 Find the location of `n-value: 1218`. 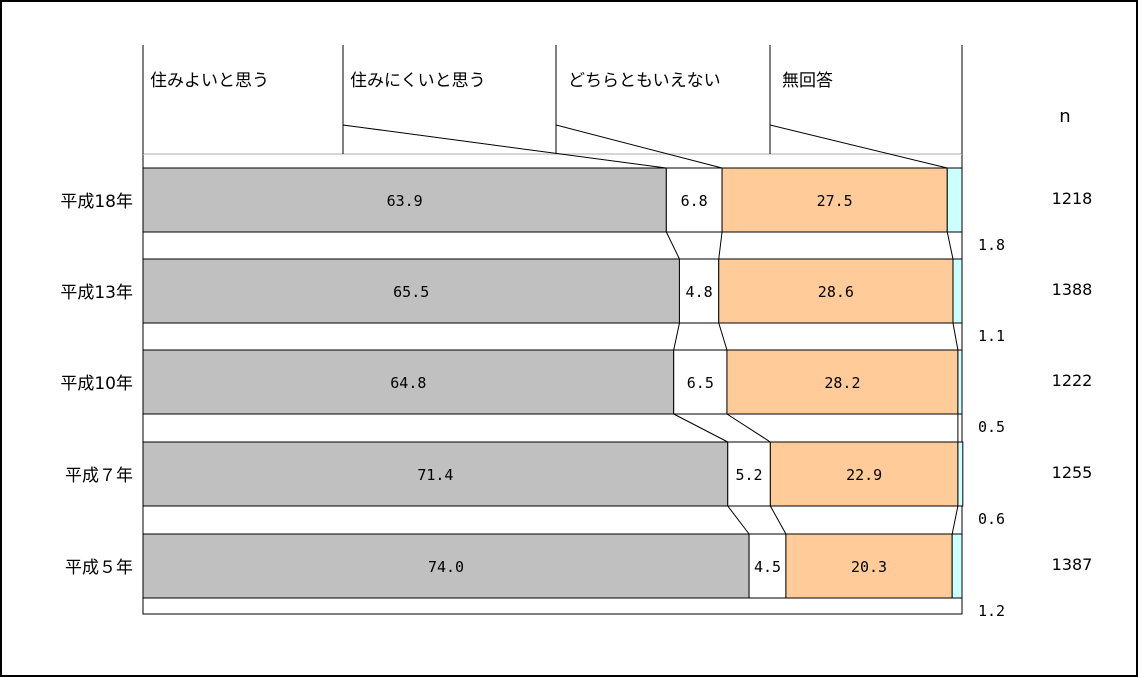

n-value: 1218 is located at coordinates (1072, 198).